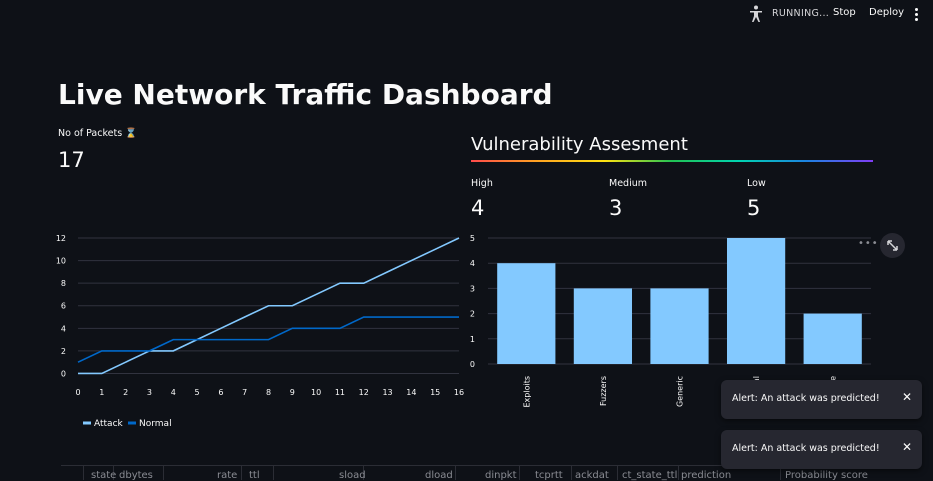  What do you see at coordinates (756, 379) in the screenshot?
I see `x-tick-label: al` at bounding box center [756, 379].